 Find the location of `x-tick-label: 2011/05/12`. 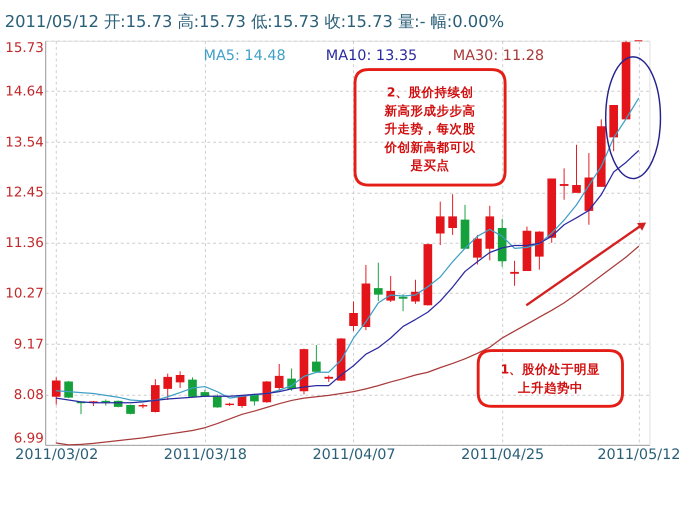

x-tick-label: 2011/05/12 is located at coordinates (638, 454).